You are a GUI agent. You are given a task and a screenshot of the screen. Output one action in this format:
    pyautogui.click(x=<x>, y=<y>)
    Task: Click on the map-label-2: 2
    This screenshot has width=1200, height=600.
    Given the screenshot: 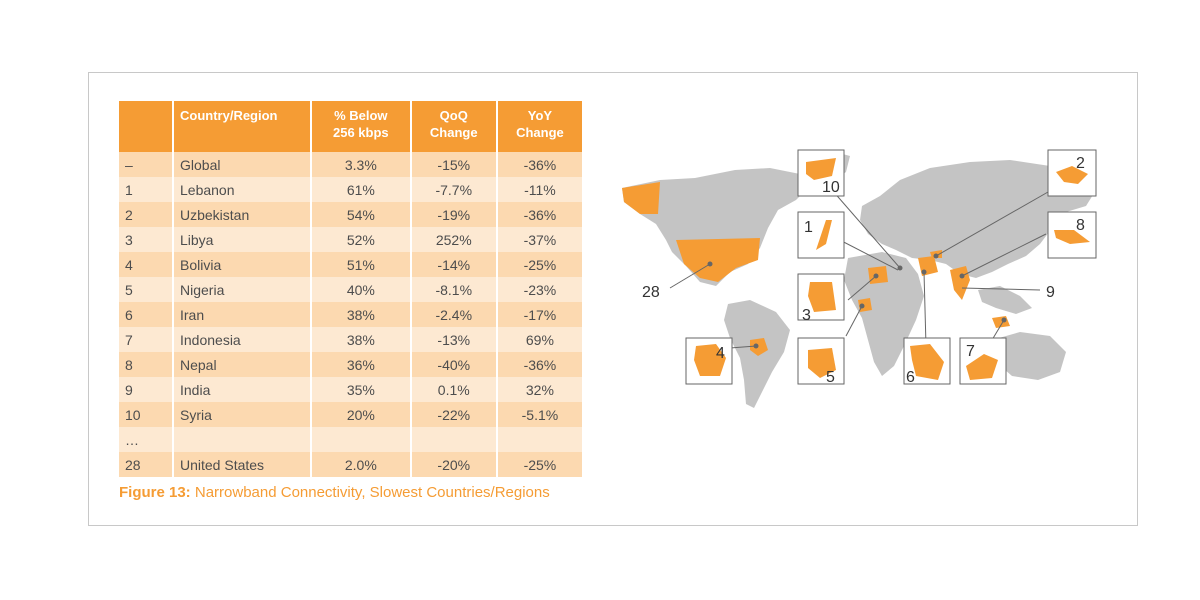 What is the action you would take?
    pyautogui.click(x=1080, y=163)
    